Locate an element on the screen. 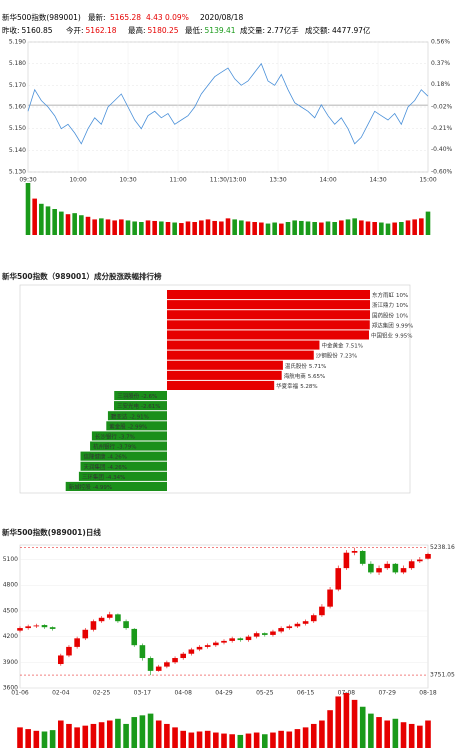 The width and height of the screenshot is (456, 755). bar-label: 长沙银行 -3.7% is located at coordinates (115, 436).